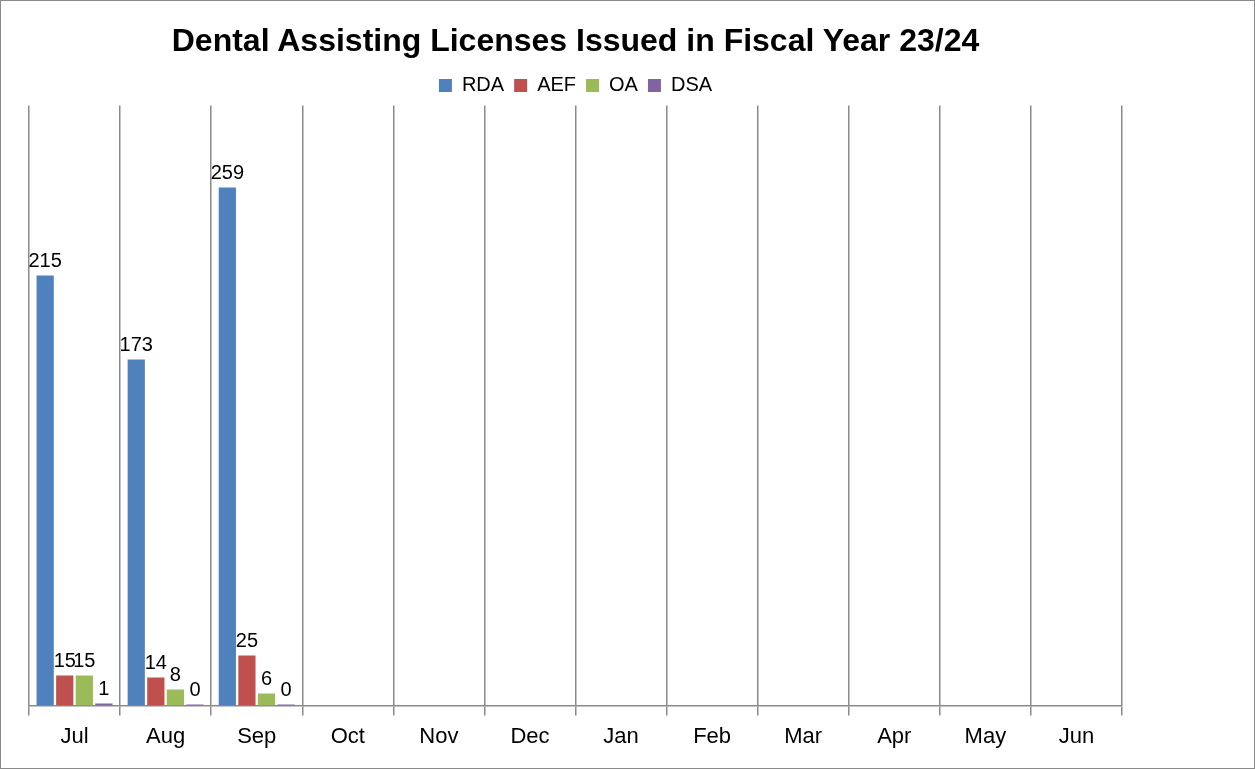  What do you see at coordinates (621, 735) in the screenshot?
I see `x-tick-label: Jan` at bounding box center [621, 735].